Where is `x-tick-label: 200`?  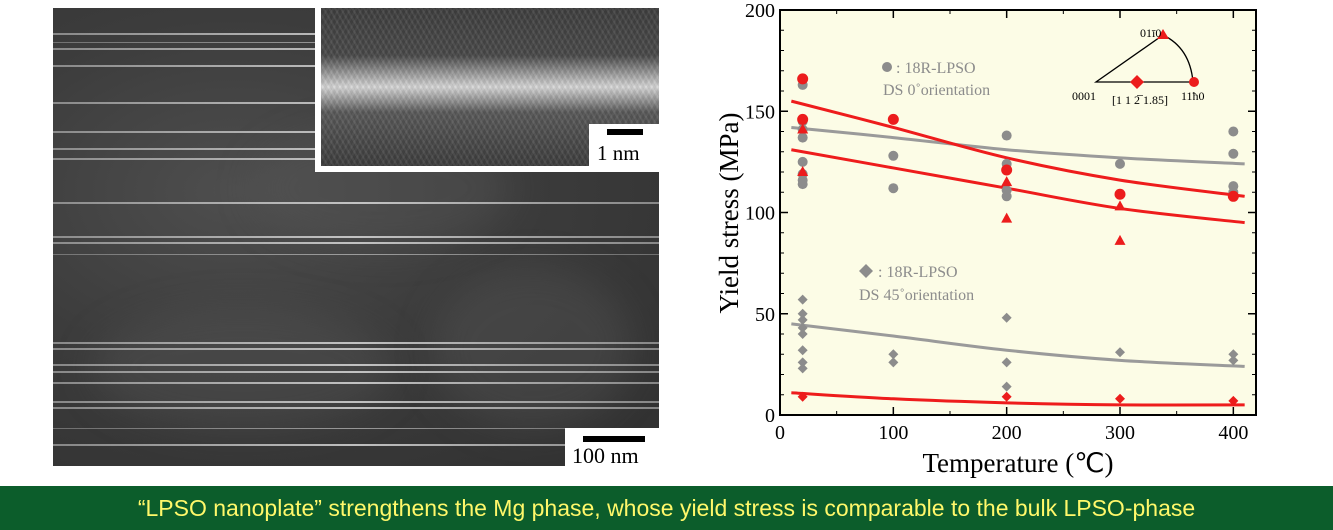
x-tick-label: 200 is located at coordinates (1007, 433).